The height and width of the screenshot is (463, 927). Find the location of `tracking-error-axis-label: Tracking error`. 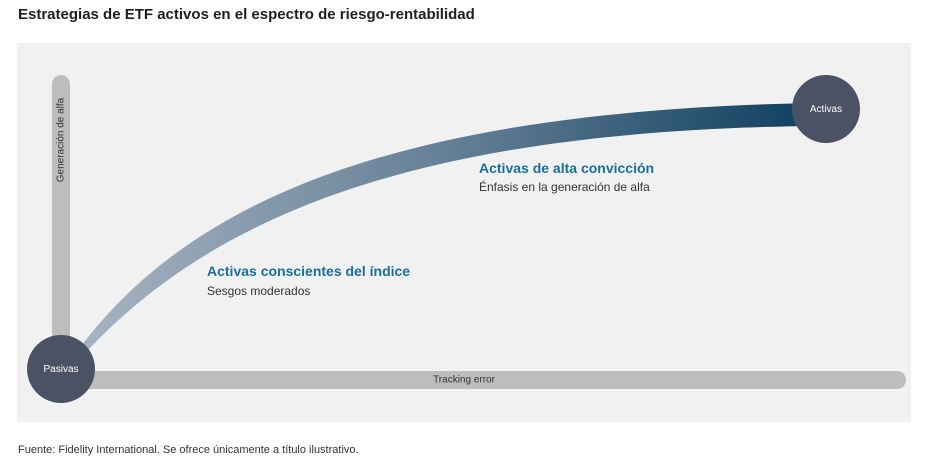

tracking-error-axis-label: Tracking error is located at coordinates (464, 380).